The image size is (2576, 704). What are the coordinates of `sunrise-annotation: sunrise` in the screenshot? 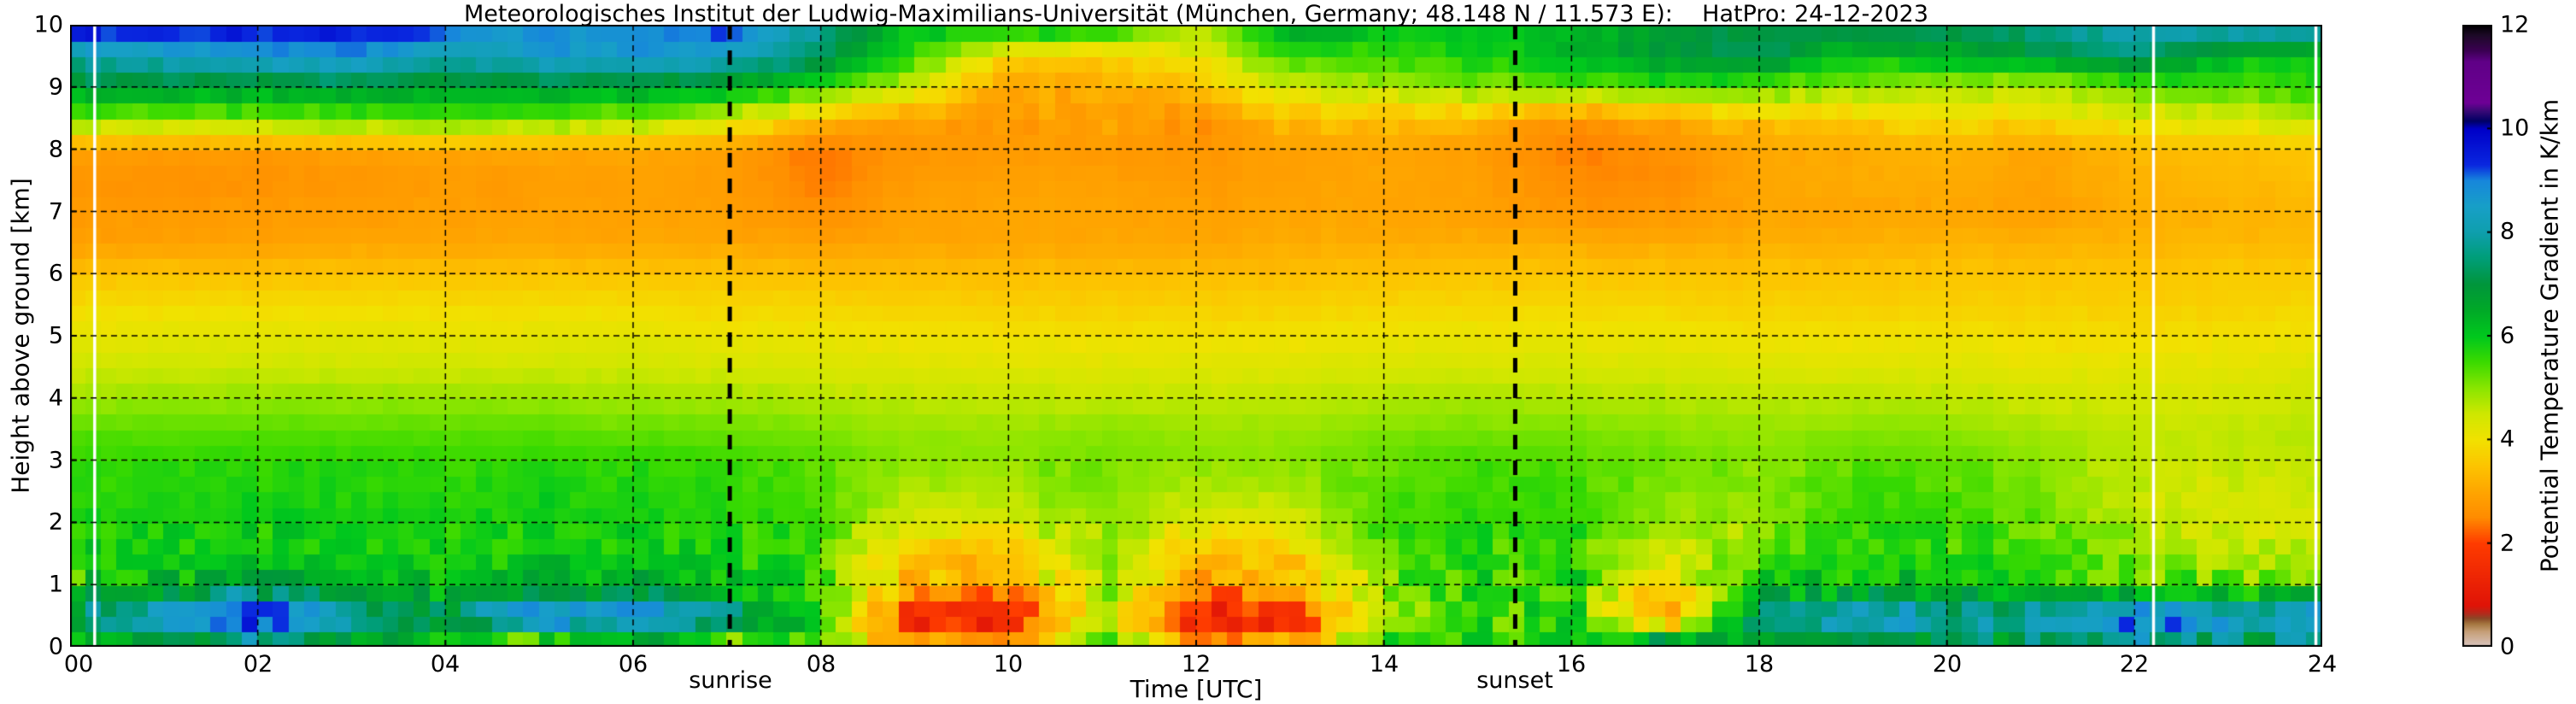 It's located at (730, 680).